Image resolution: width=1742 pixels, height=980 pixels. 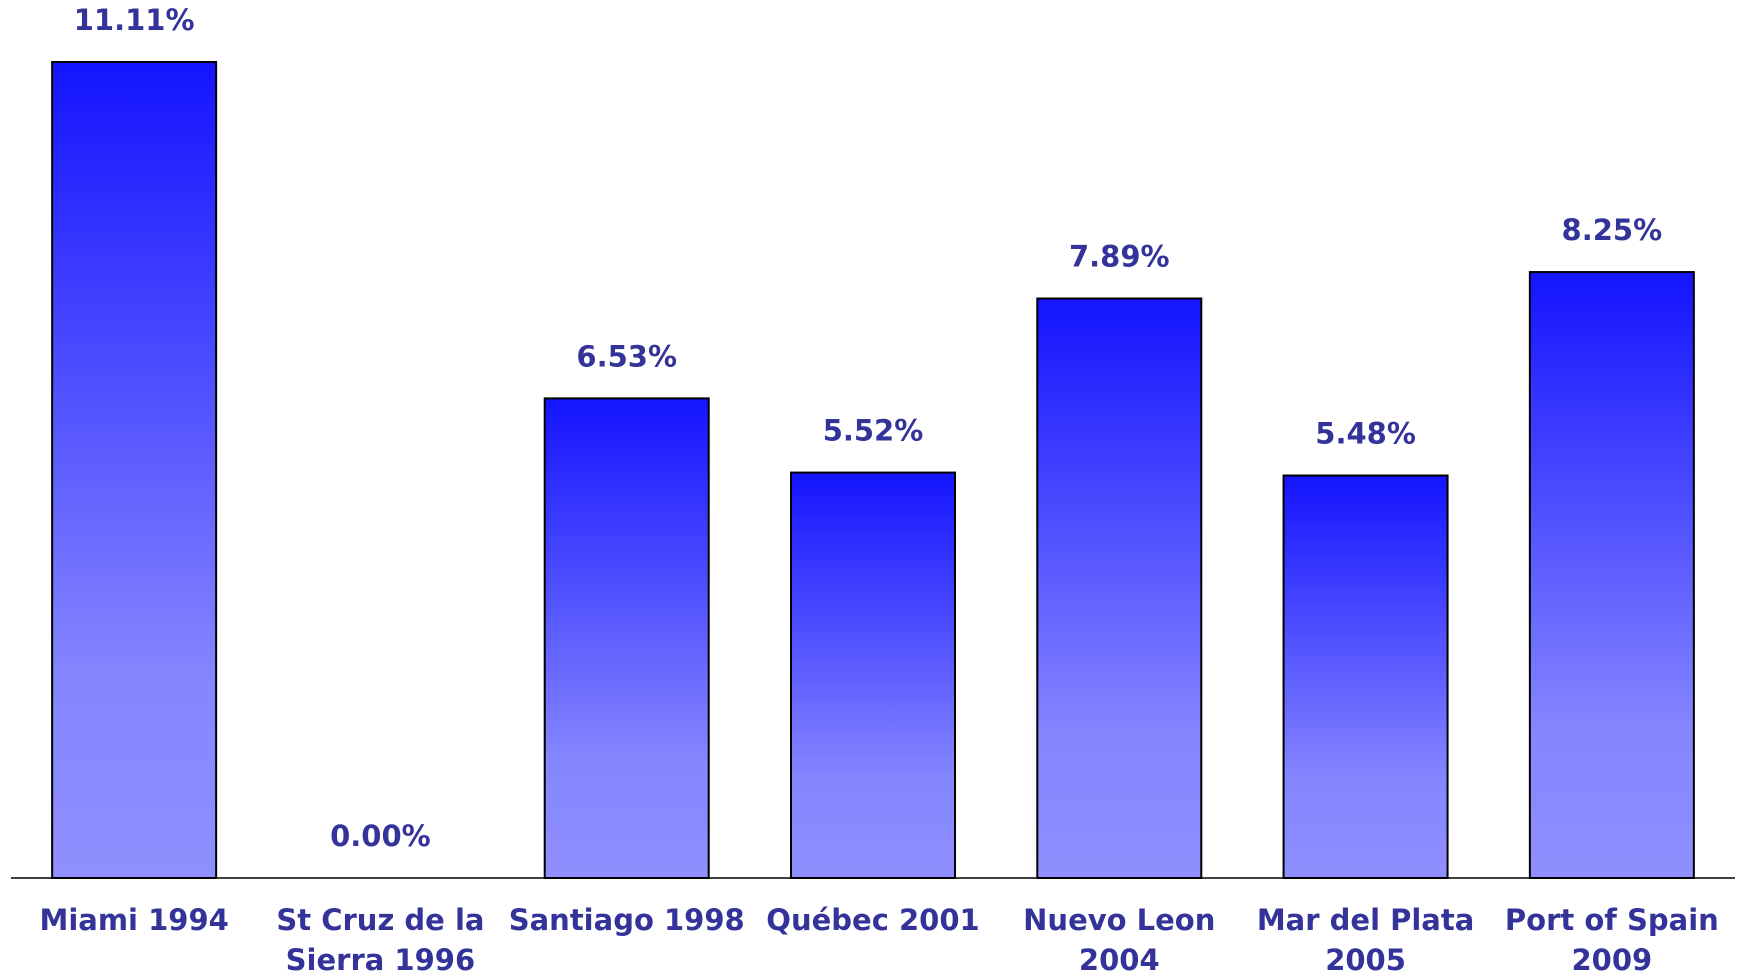 What do you see at coordinates (1612, 920) in the screenshot?
I see `label-line: Port of Spain` at bounding box center [1612, 920].